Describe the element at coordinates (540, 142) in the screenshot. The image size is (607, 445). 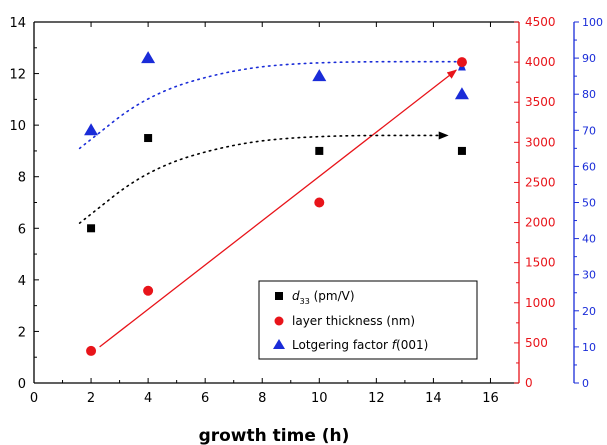
I see `red-tick-label: 3000` at that location.